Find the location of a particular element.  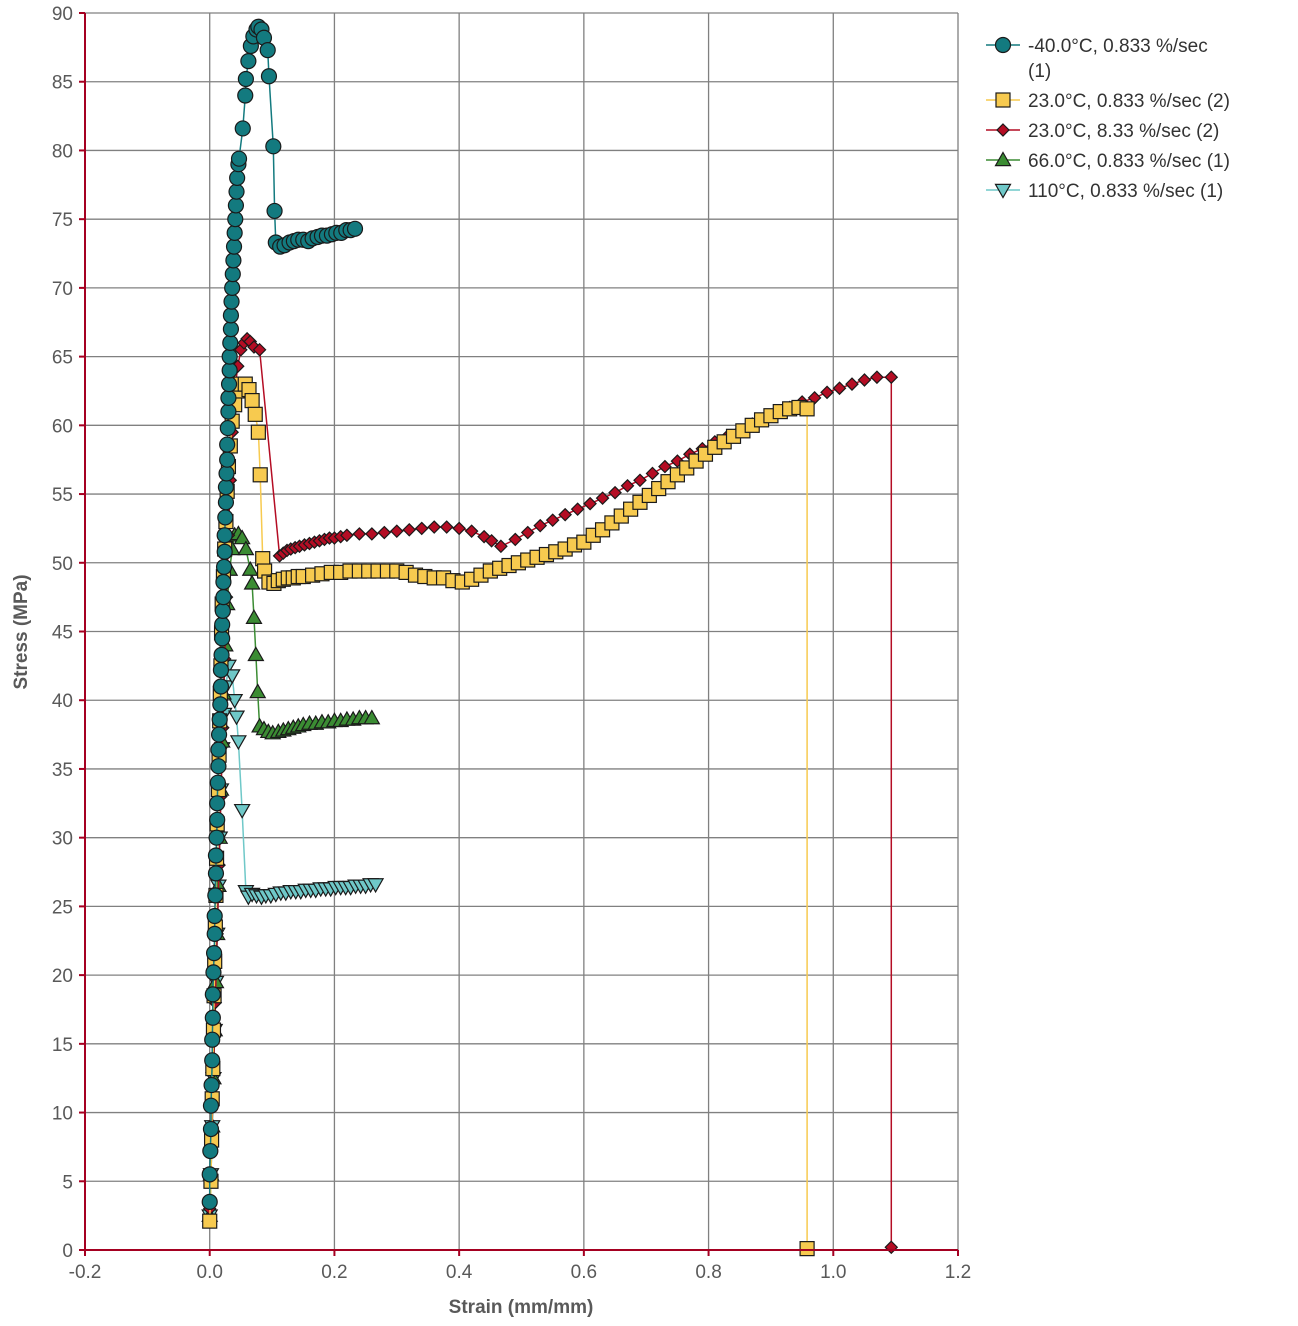

y-tick-label: 65 is located at coordinates (62, 358).